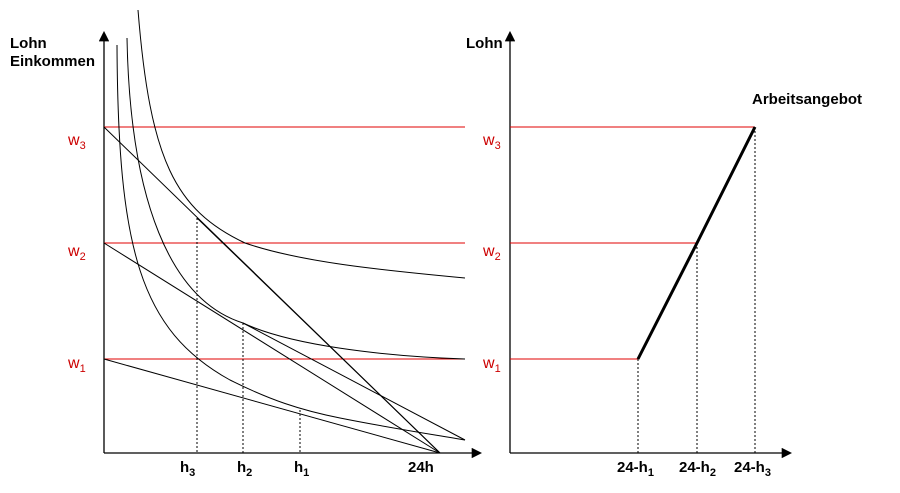 This screenshot has height=493, width=900. Describe the element at coordinates (421, 467) in the screenshot. I see `endpoint-label: 24h` at that location.